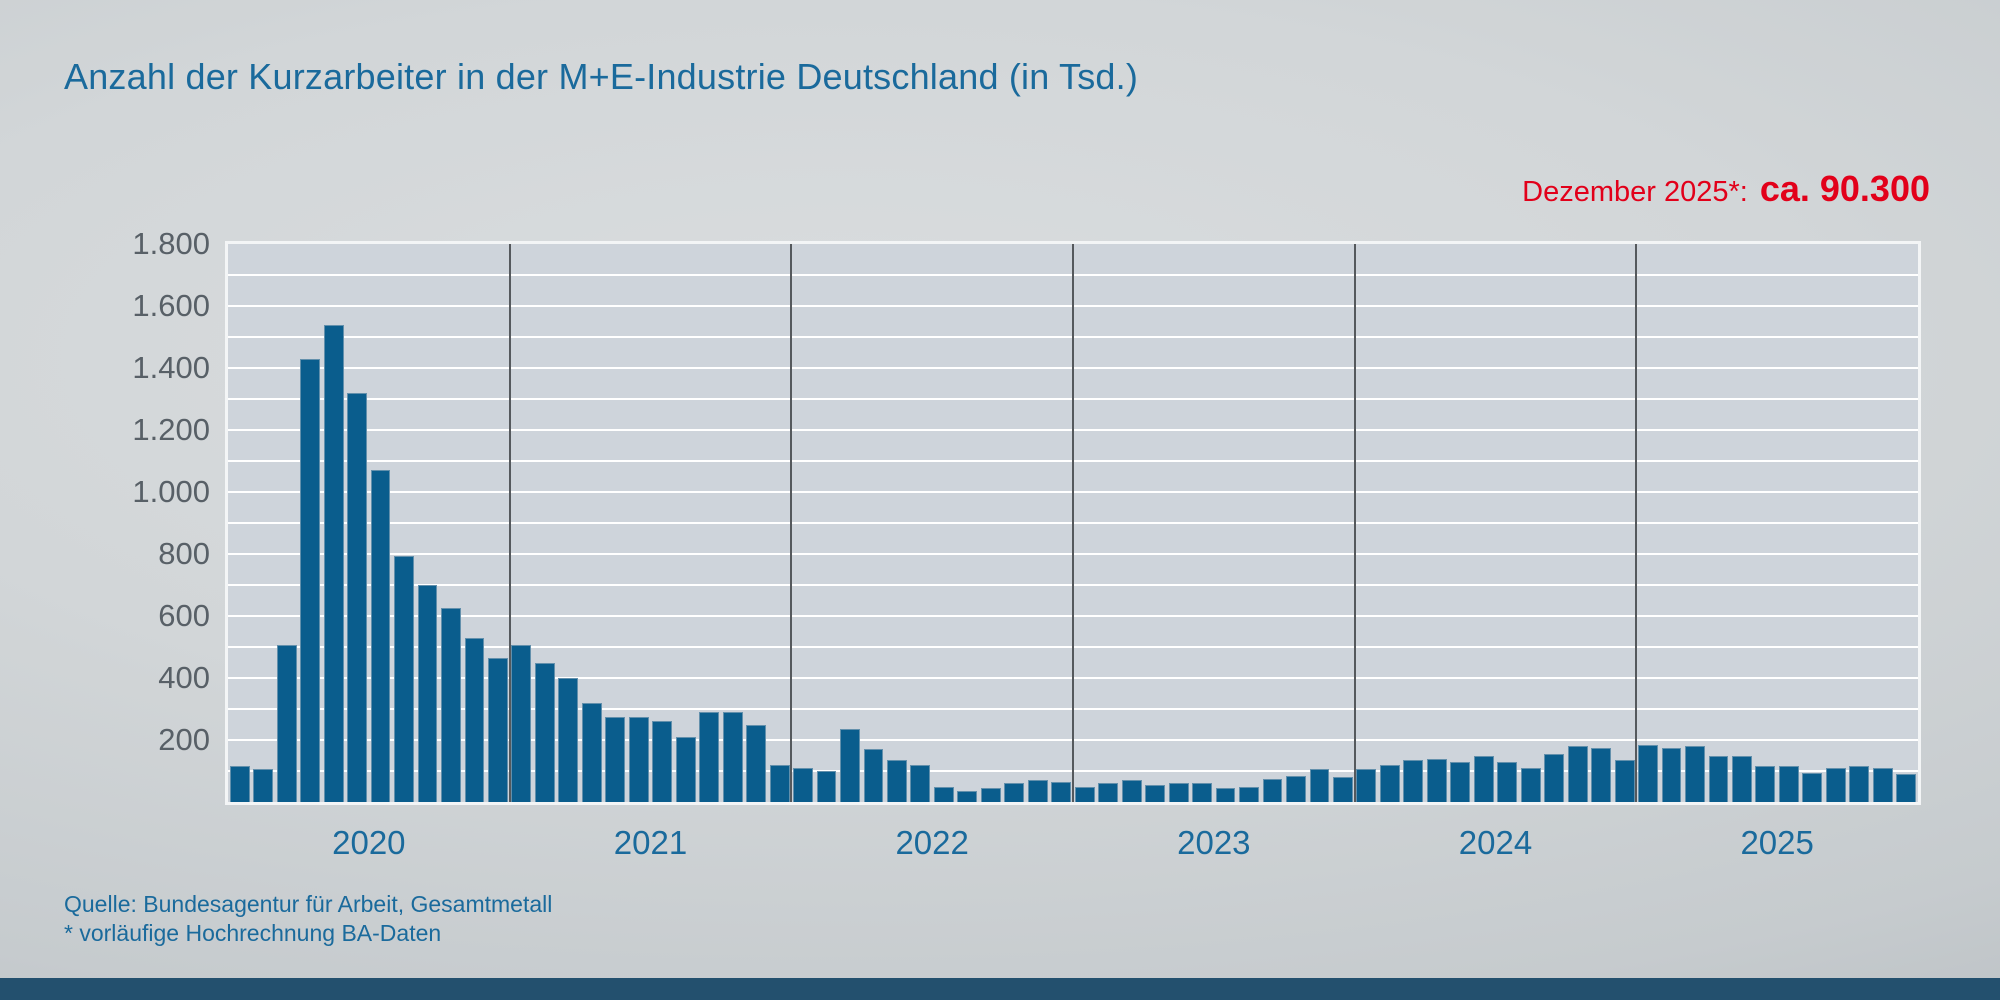  I want to click on bar-2020-m8, so click(404, 678).